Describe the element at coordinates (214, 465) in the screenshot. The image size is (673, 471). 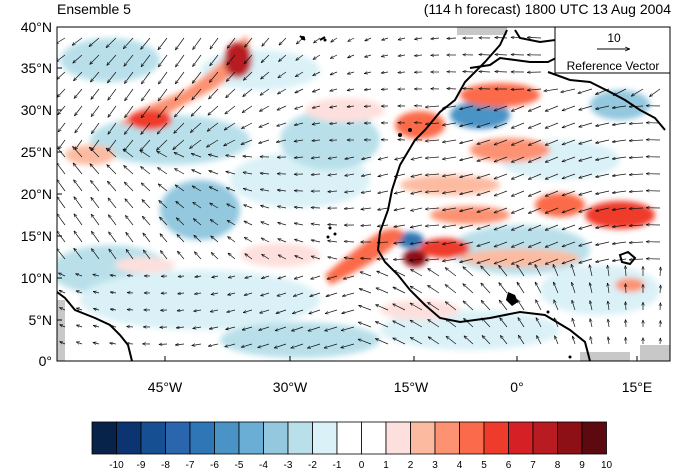
I see `colorbar-label: -6` at that location.